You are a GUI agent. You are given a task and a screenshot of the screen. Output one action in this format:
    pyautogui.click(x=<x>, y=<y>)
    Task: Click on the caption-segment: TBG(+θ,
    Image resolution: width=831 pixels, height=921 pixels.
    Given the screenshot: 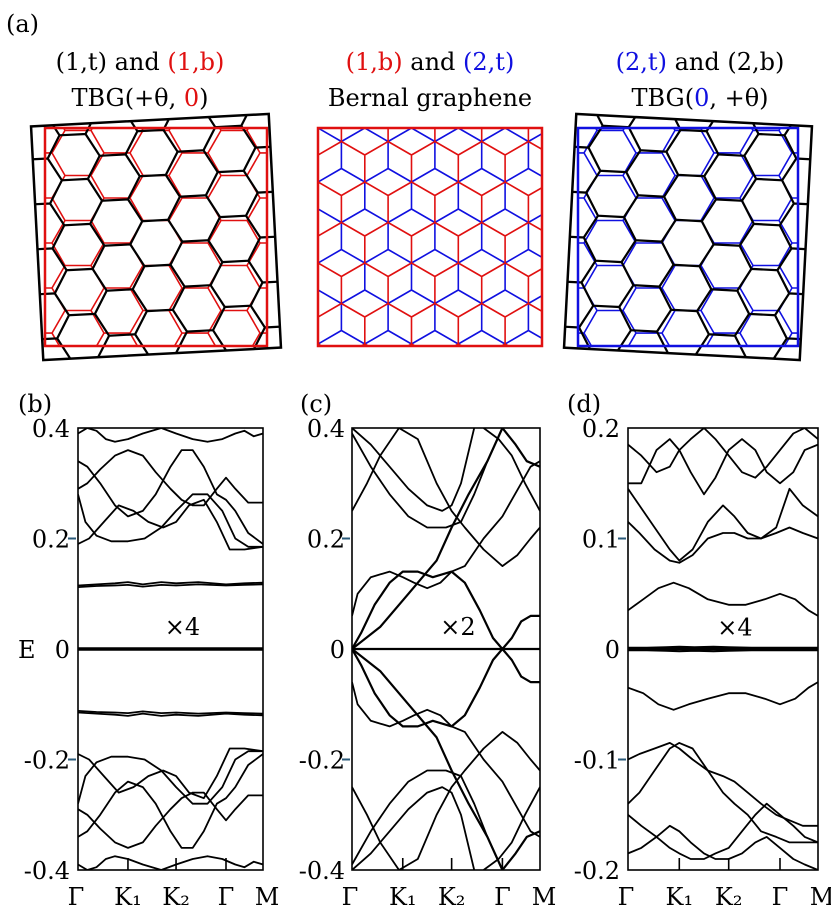 What is the action you would take?
    pyautogui.click(x=127, y=98)
    